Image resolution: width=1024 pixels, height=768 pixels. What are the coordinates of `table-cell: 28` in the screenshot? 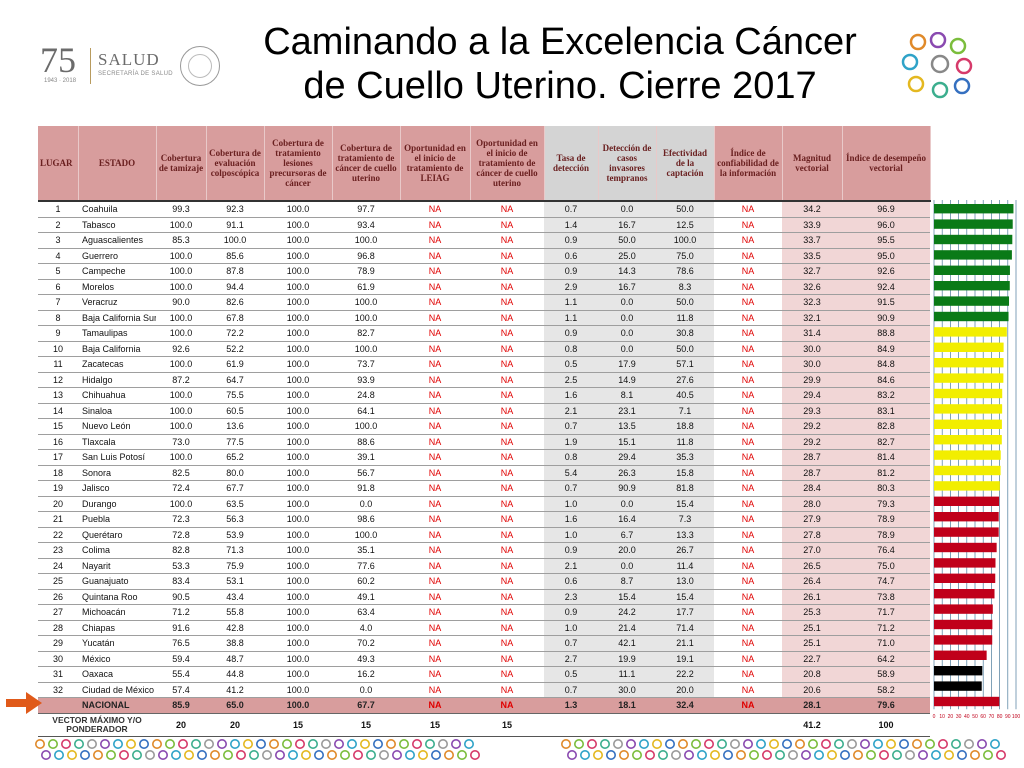 It's located at (58, 628).